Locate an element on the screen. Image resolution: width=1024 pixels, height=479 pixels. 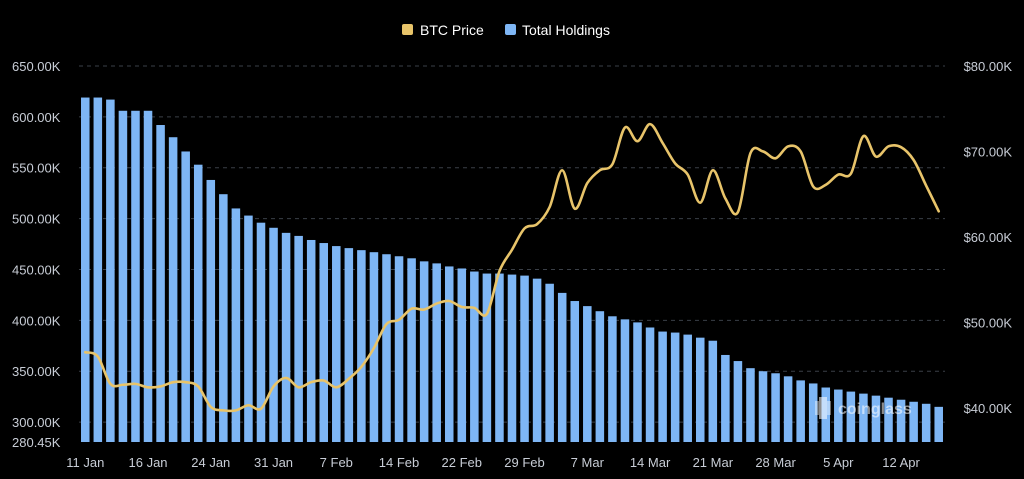
legend-label-btc-price: BTC Price is located at coordinates (452, 30).